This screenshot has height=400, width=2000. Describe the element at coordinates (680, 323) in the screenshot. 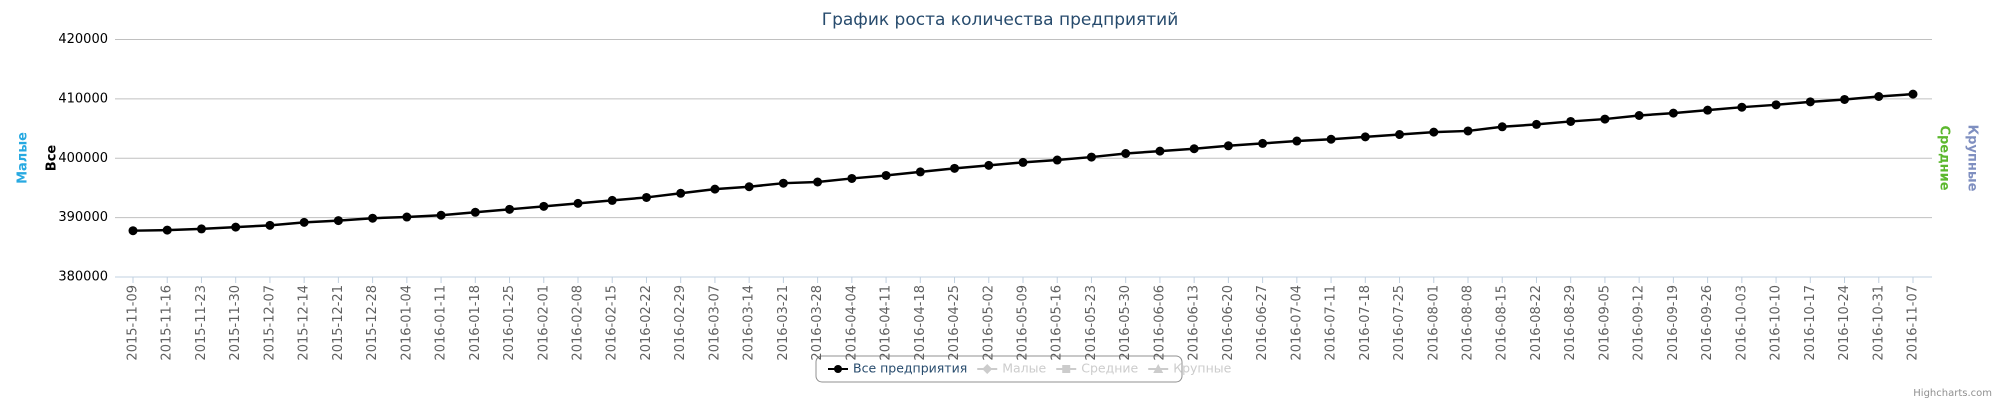

I see `x-tick-label: 2016-02-29` at that location.